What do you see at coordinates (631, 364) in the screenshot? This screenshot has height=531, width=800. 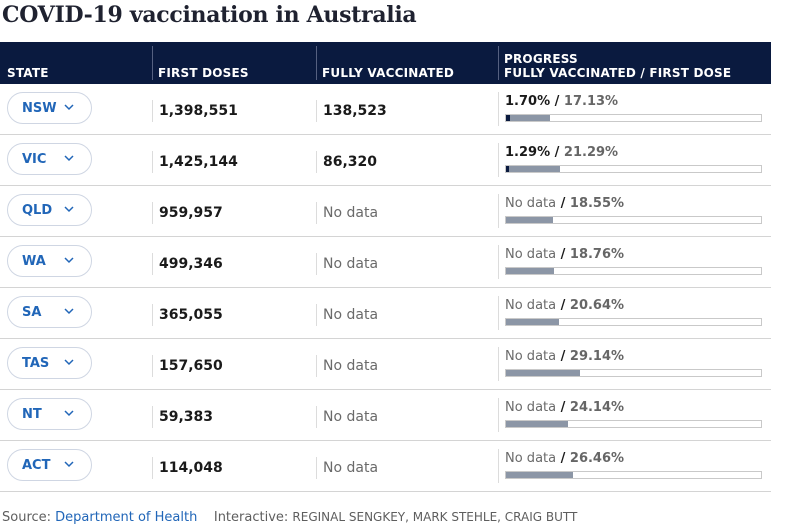 I see `progress-cell: No data / 29.14%` at bounding box center [631, 364].